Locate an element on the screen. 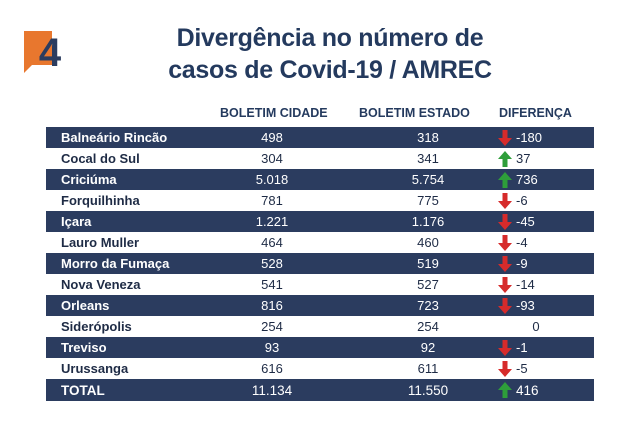 The image size is (640, 433). city-name: Siderópolis is located at coordinates (96, 326).